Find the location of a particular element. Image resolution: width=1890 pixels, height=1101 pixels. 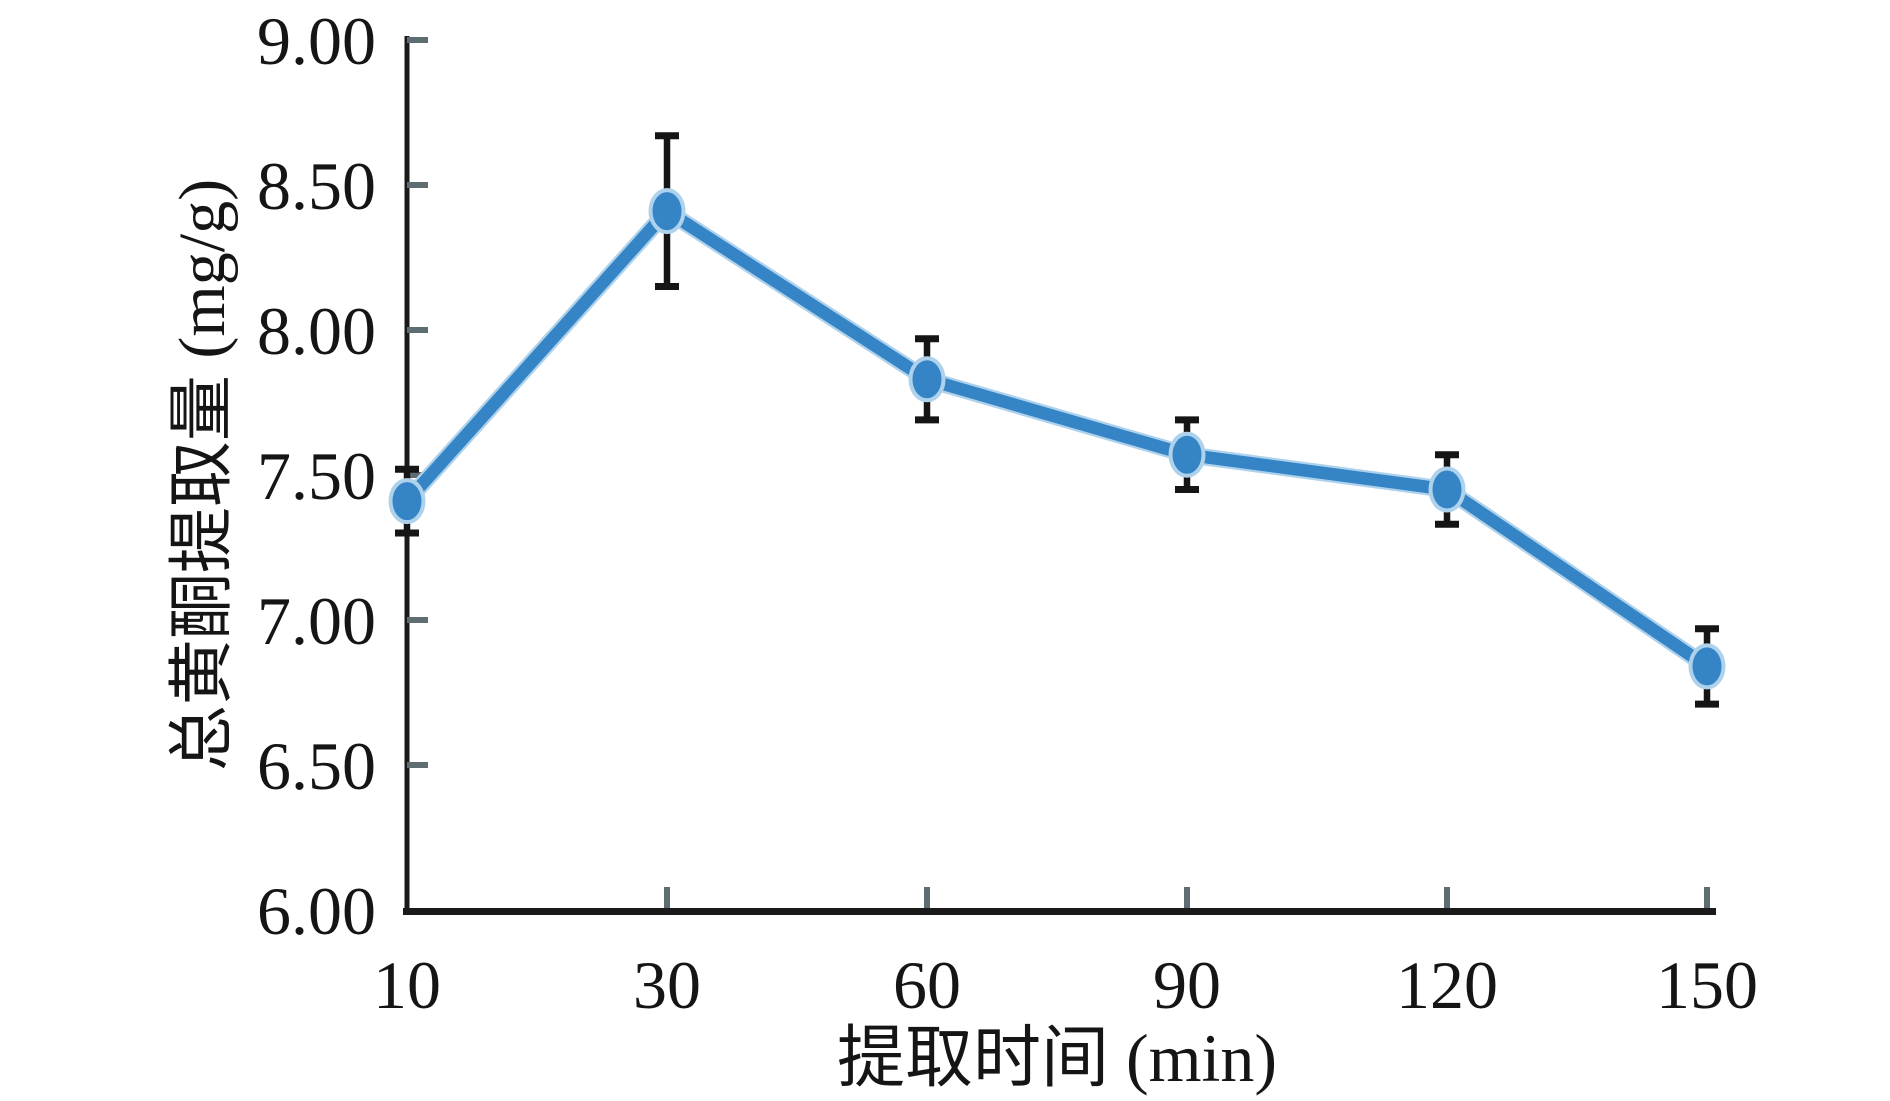

y-axis-title: 总黄酮提取量 (mg/g) is located at coordinates (202, 475).